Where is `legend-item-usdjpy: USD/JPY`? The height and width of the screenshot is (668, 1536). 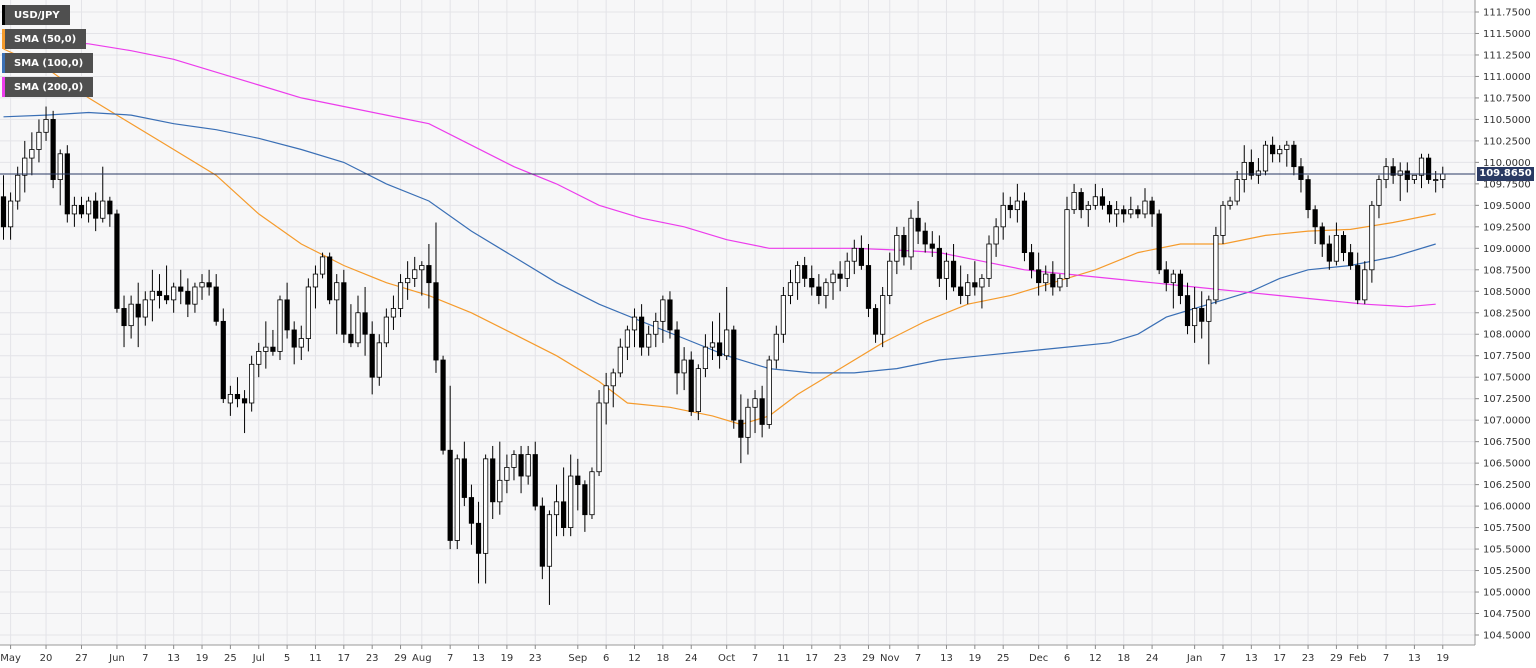 legend-item-usdjpy: USD/JPY is located at coordinates (36, 15).